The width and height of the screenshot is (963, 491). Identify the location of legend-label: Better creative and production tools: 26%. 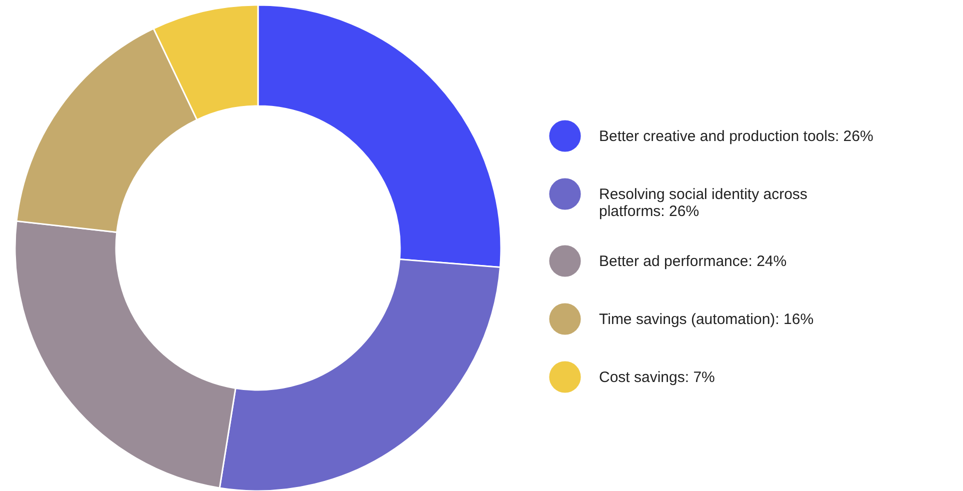
(736, 136).